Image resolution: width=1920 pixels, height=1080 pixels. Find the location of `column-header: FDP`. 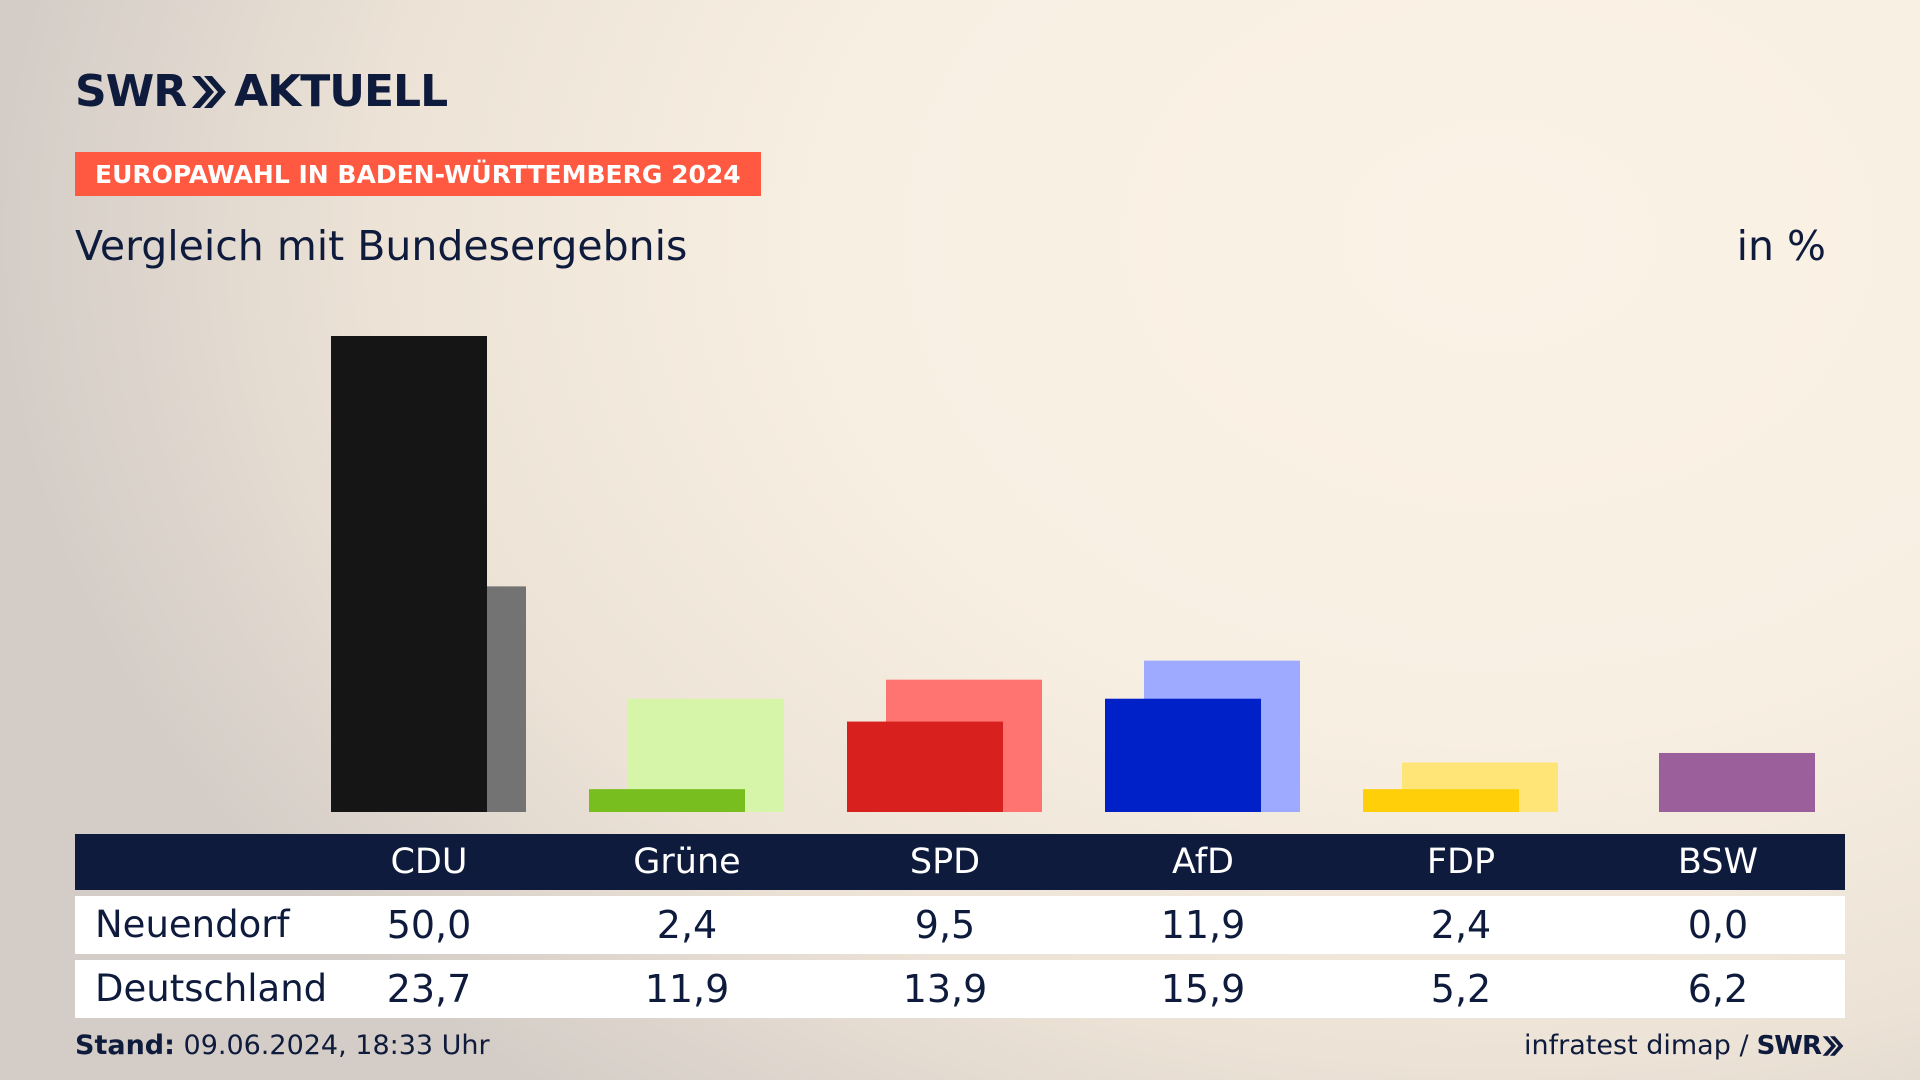

column-header: FDP is located at coordinates (1461, 862).